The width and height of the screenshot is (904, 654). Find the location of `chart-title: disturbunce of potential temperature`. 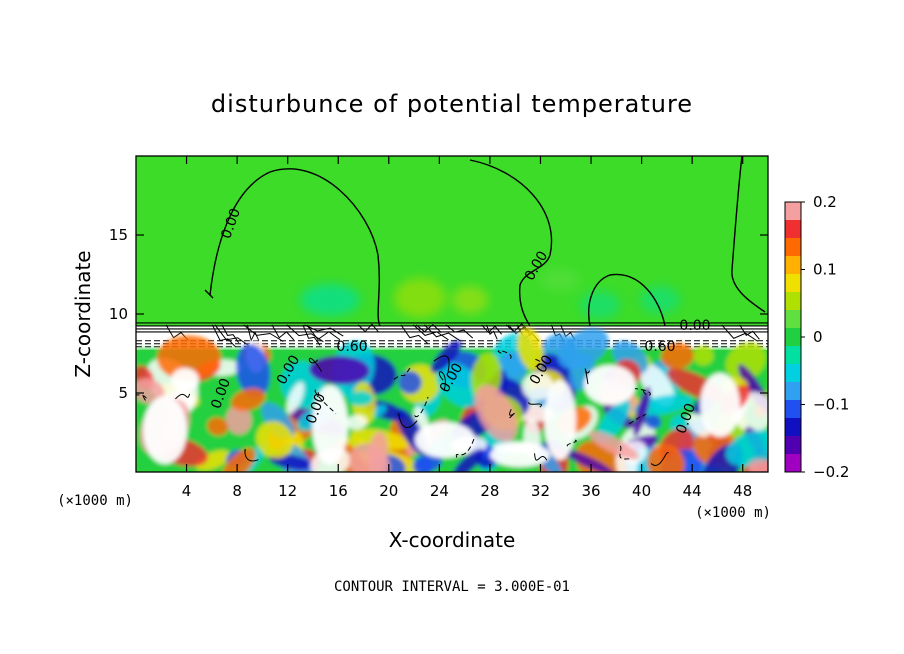

chart-title: disturbunce of potential temperature is located at coordinates (452, 104).